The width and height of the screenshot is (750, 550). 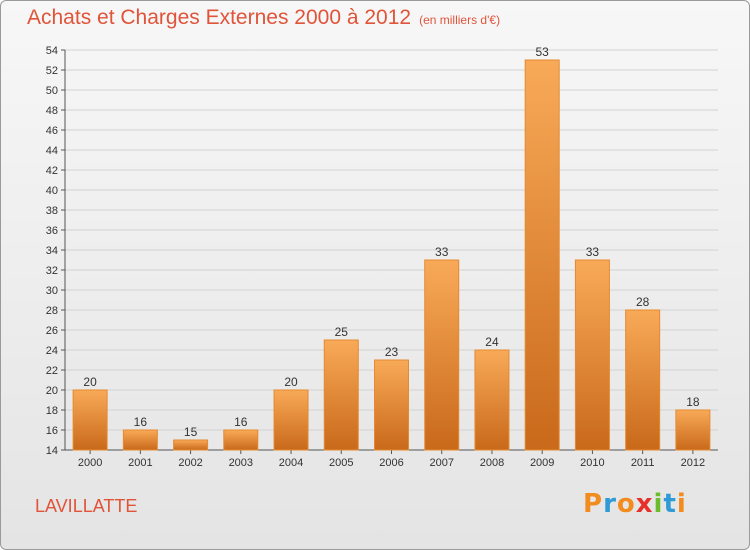 I want to click on bar-2011, so click(x=643, y=380).